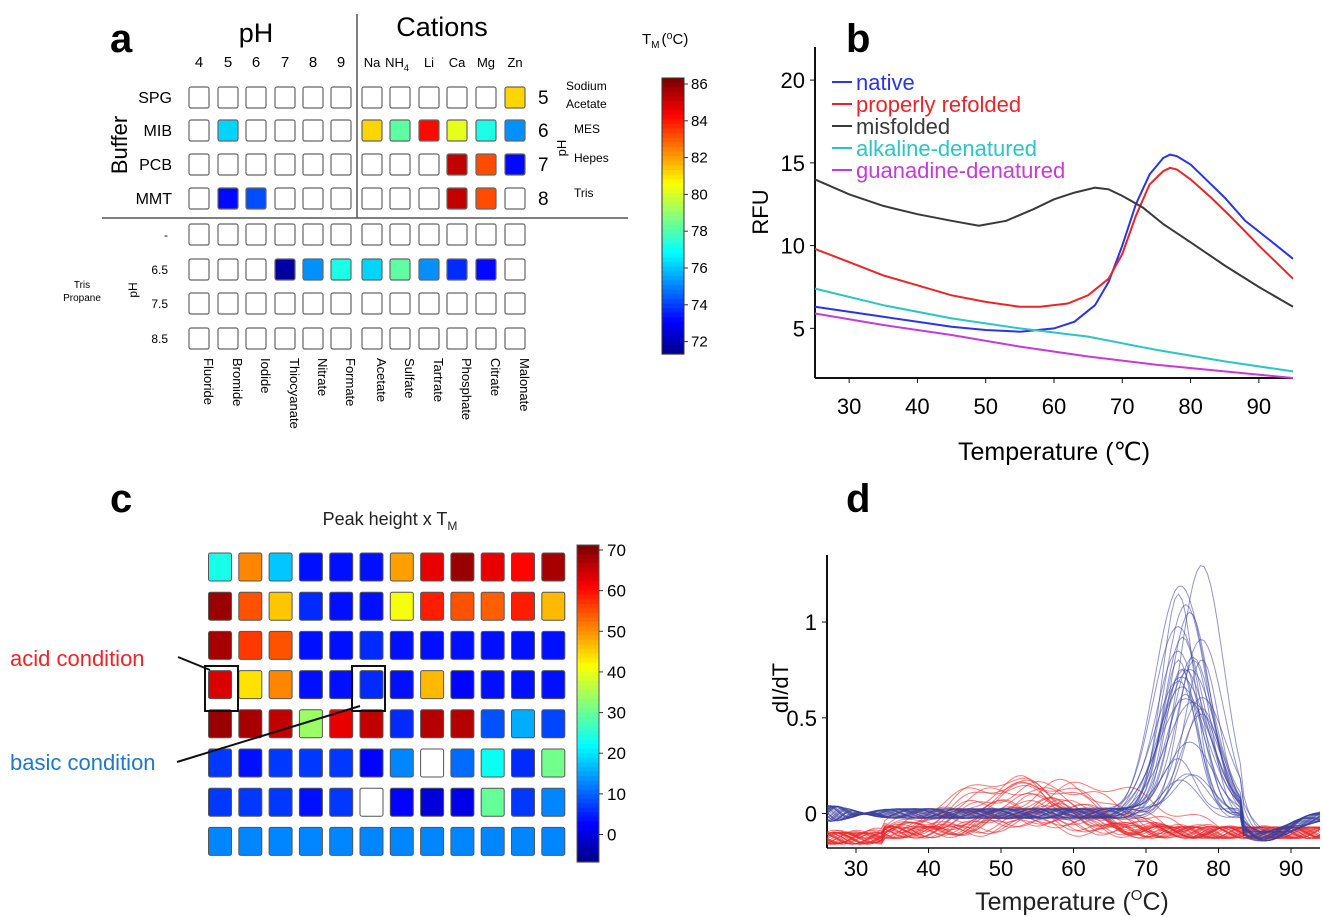  Describe the element at coordinates (466, 389) in the screenshot. I see `anion-label: Phosphate` at that location.